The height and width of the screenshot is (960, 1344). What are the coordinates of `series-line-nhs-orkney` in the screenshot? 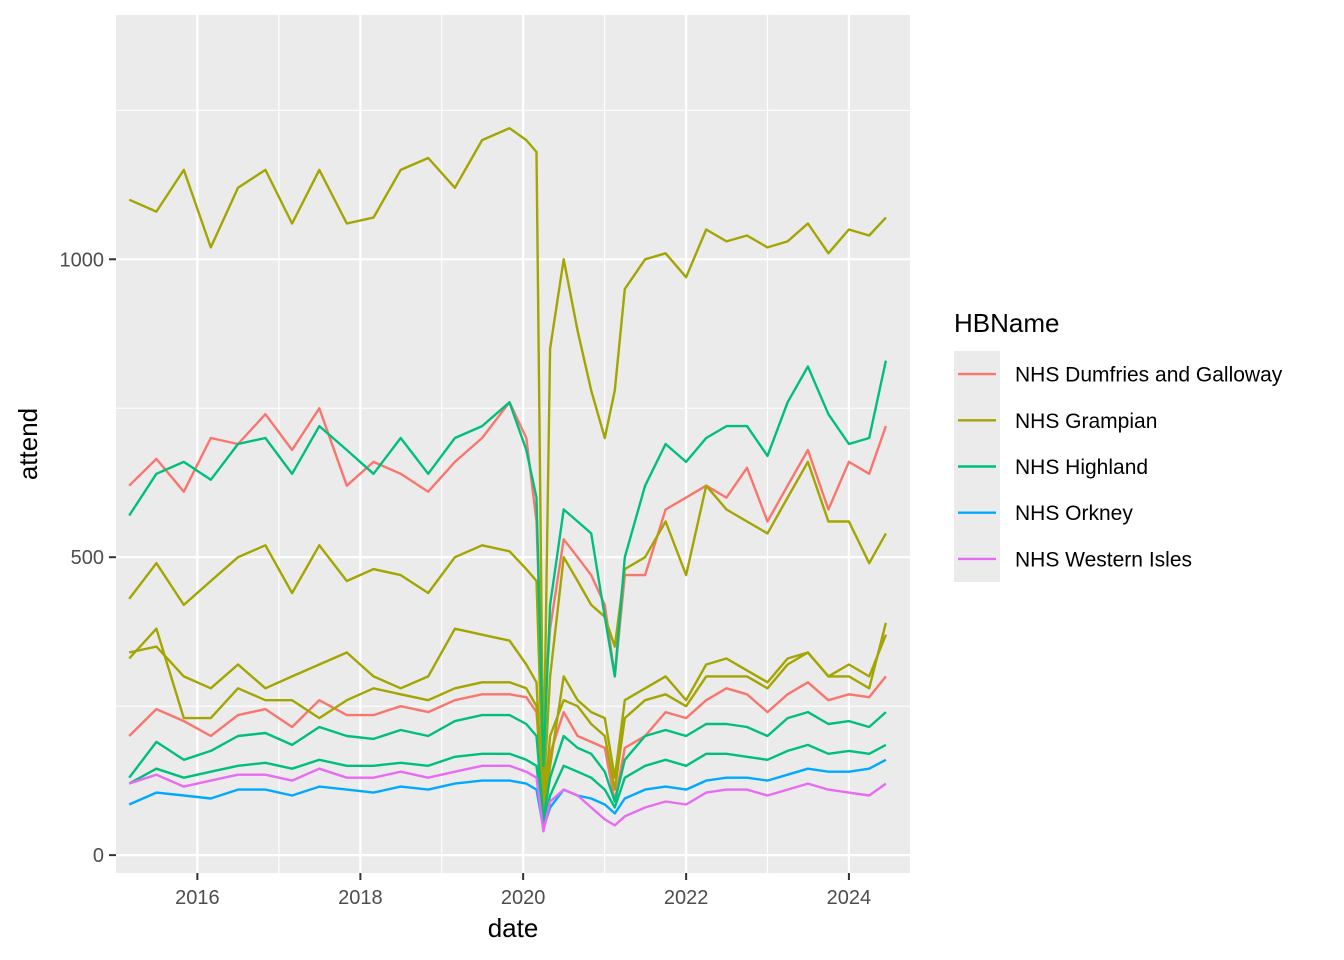 It's located at (507, 794).